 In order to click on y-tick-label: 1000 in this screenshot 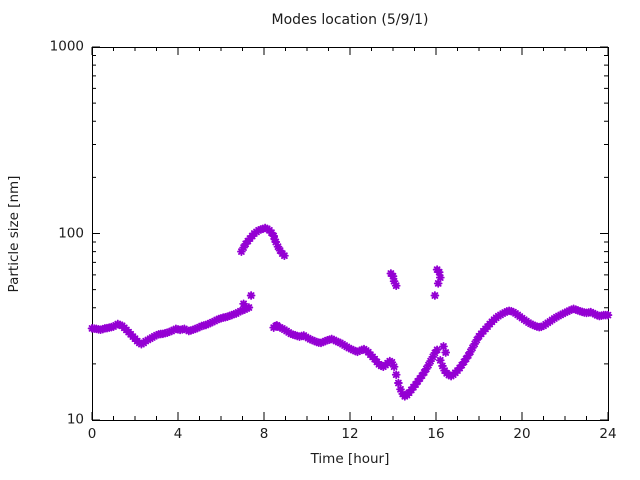, I will do `click(66, 46)`.